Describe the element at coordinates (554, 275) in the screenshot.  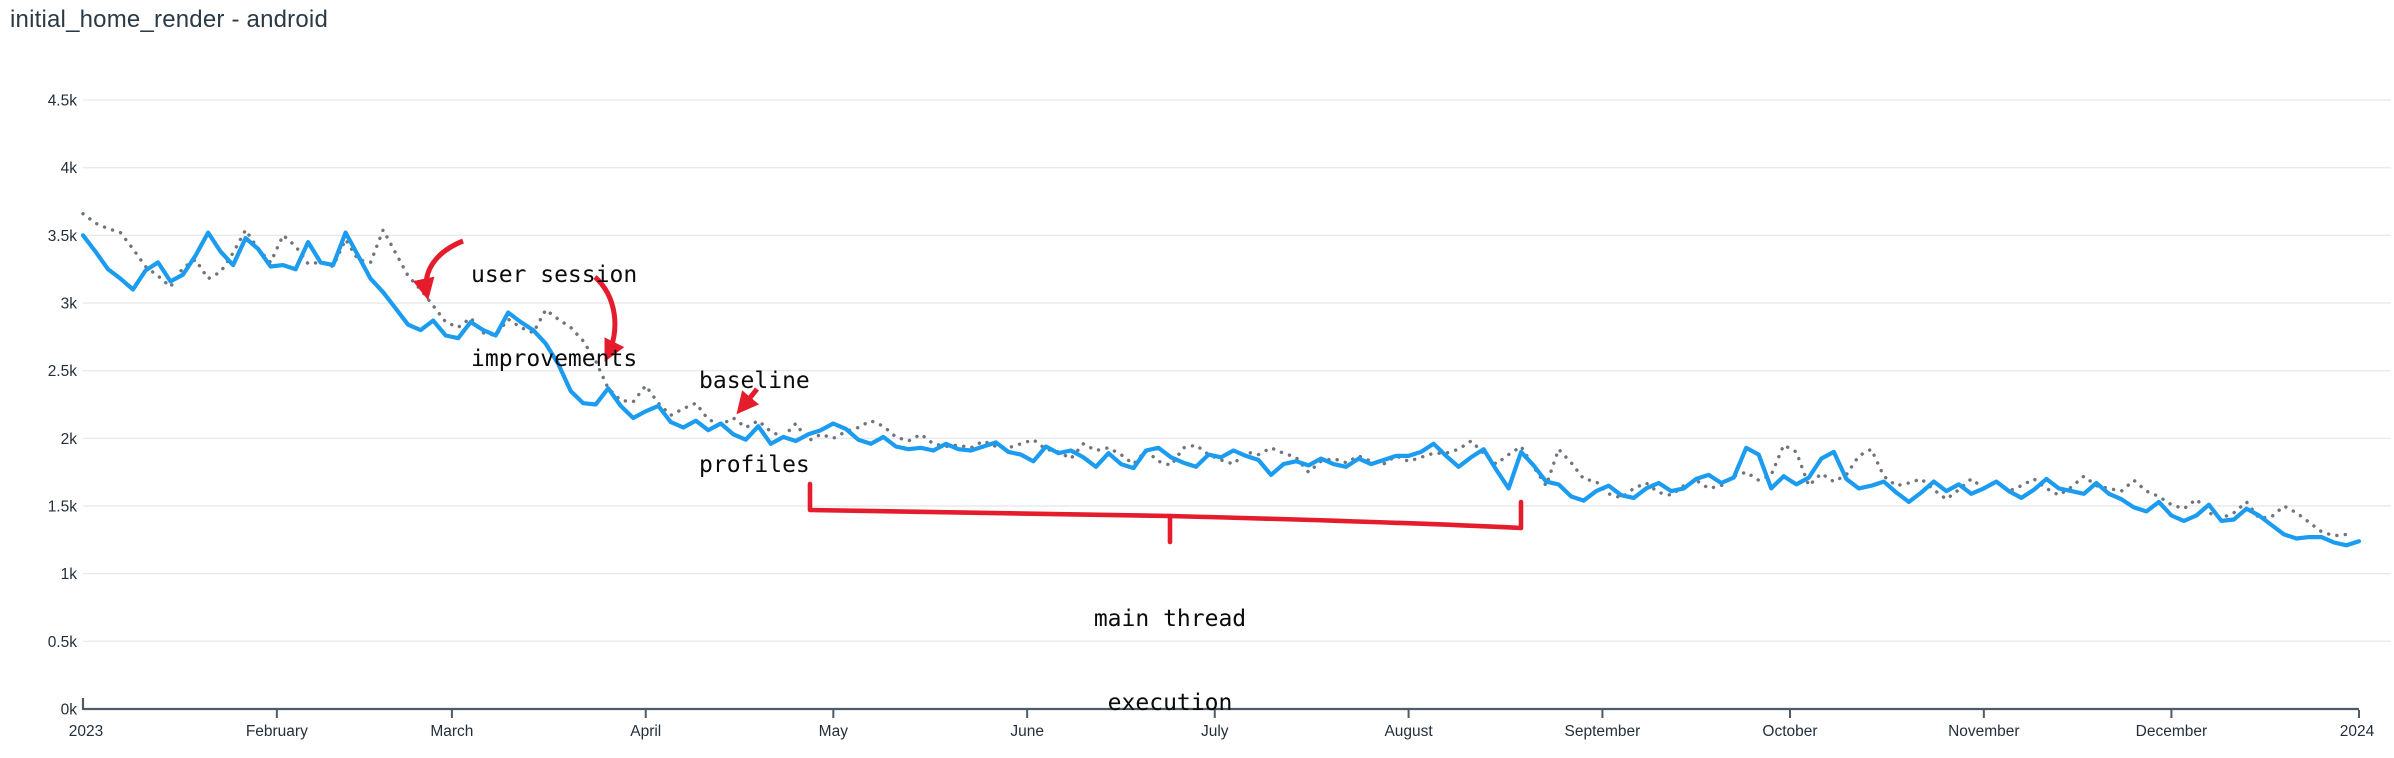
I see `annotation-user-session-line1: user session` at that location.